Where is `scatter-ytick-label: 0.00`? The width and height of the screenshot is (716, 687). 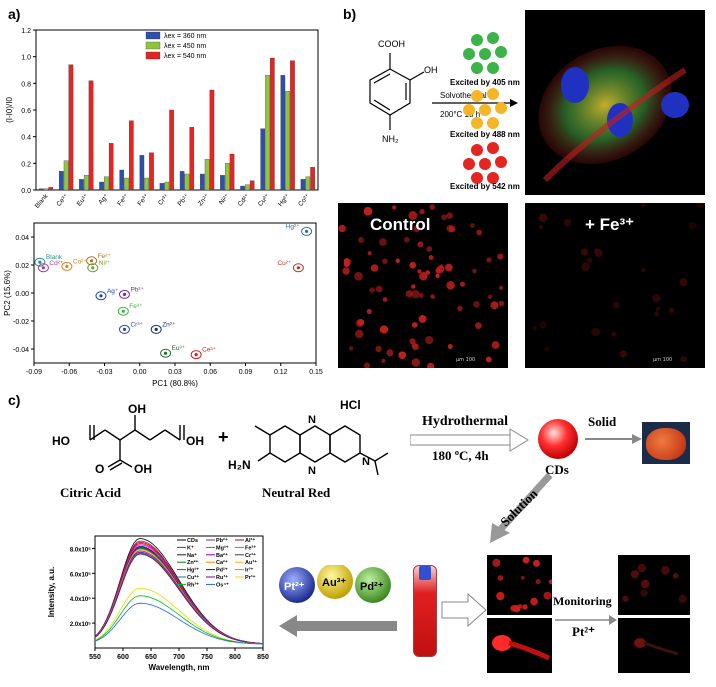
scatter-ytick-label: 0.00 is located at coordinates (22, 294).